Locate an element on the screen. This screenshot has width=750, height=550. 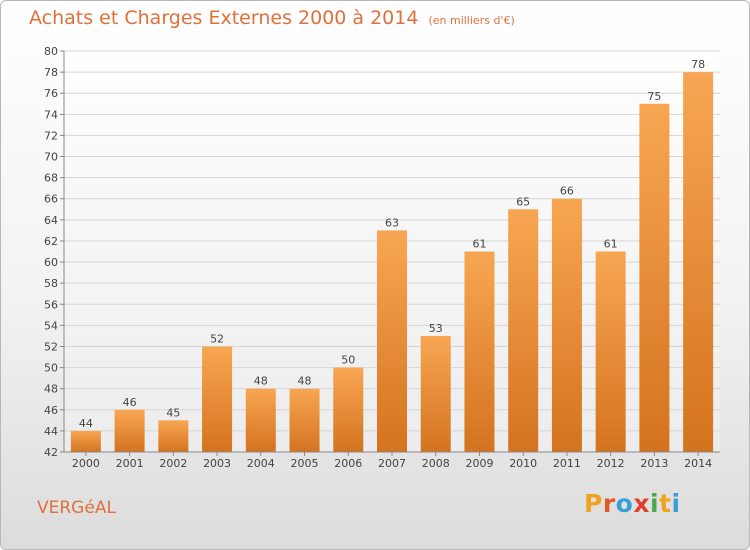
x-tick-label: 2008 is located at coordinates (436, 463).